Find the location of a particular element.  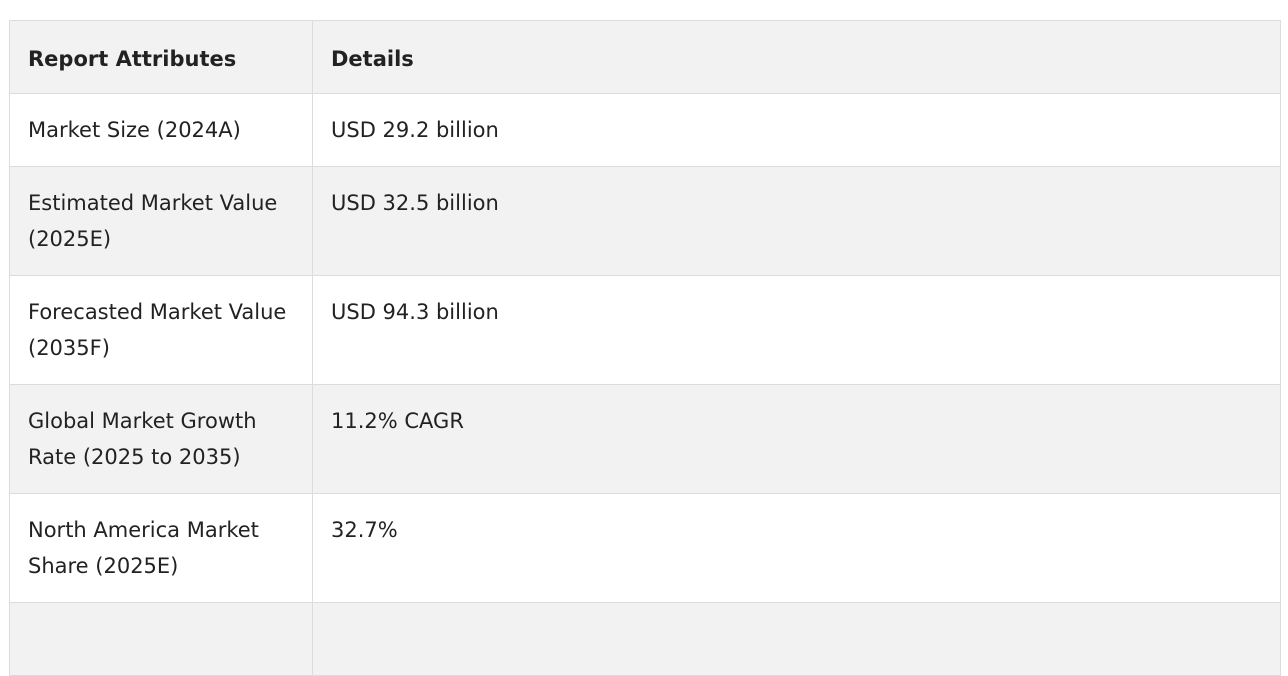

header-details: Details is located at coordinates (796, 57).